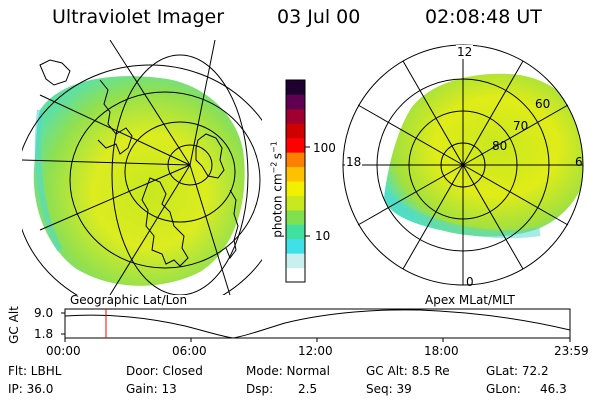 The width and height of the screenshot is (600, 400). I want to click on info-mode: Mode: Normal, so click(288, 371).